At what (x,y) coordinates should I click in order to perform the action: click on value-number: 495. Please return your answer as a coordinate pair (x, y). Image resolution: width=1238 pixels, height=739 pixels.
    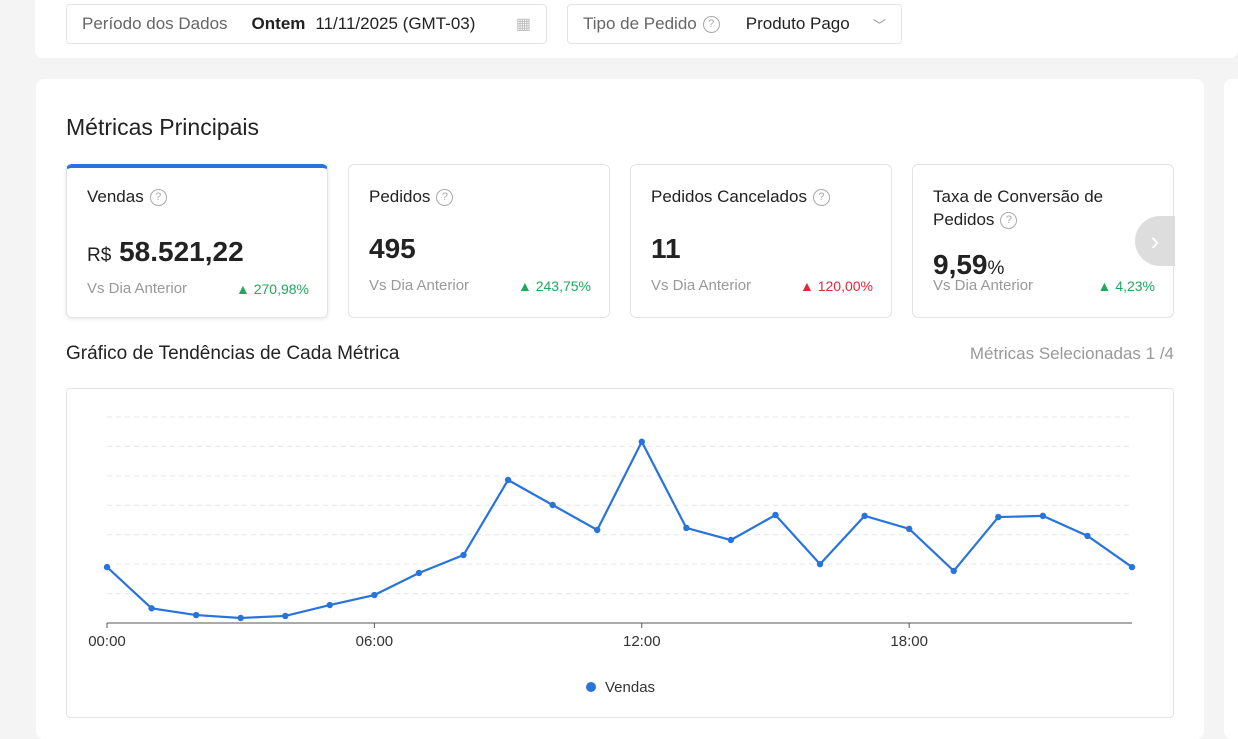
    Looking at the image, I should click on (392, 248).